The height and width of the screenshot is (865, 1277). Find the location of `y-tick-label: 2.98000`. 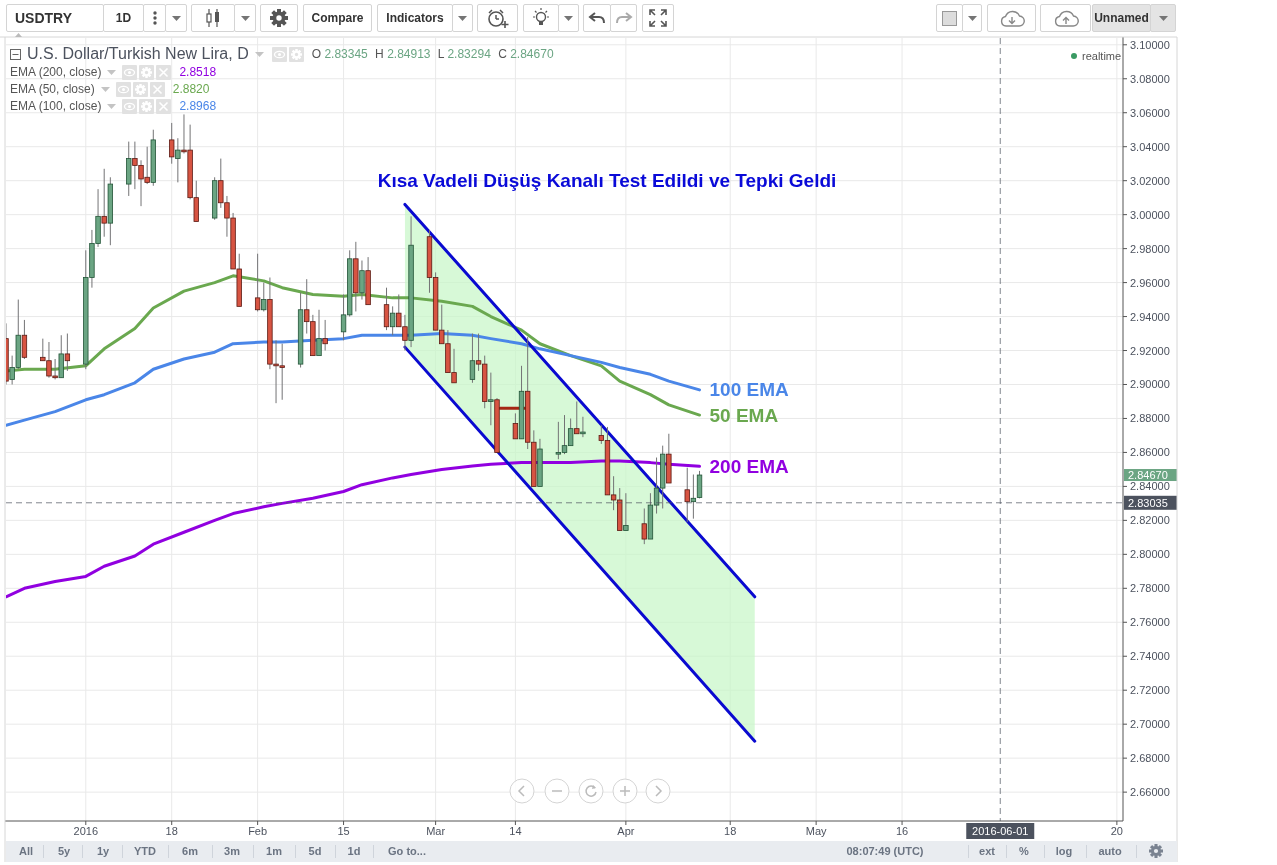

y-tick-label: 2.98000 is located at coordinates (1150, 248).